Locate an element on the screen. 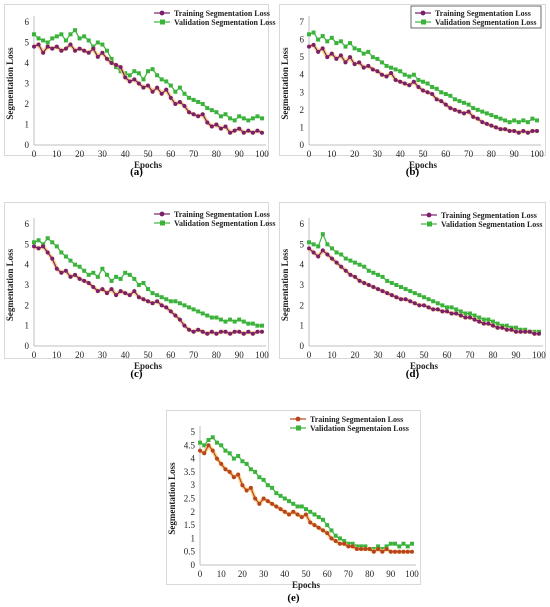 The image size is (550, 607). x-tick-label: 80 is located at coordinates (217, 355).